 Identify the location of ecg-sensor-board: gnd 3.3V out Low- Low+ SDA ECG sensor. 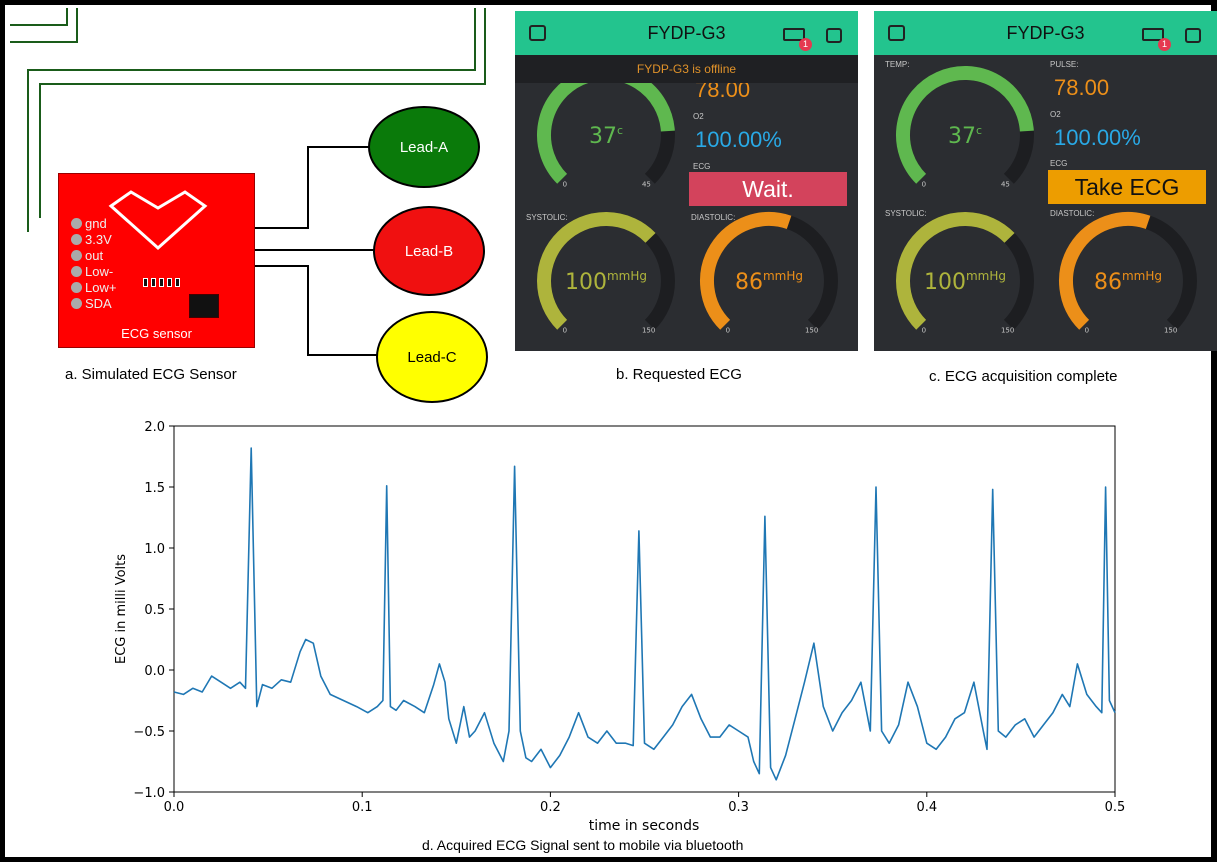
(156, 260).